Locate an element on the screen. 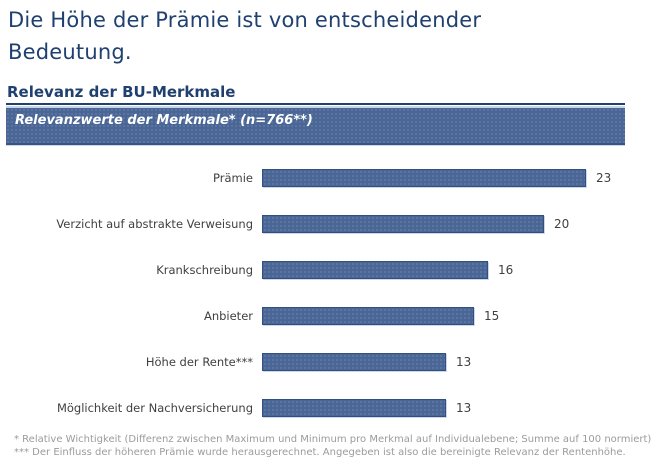 This screenshot has height=466, width=661. bar-row: Prämie 23 is located at coordinates (330, 178).